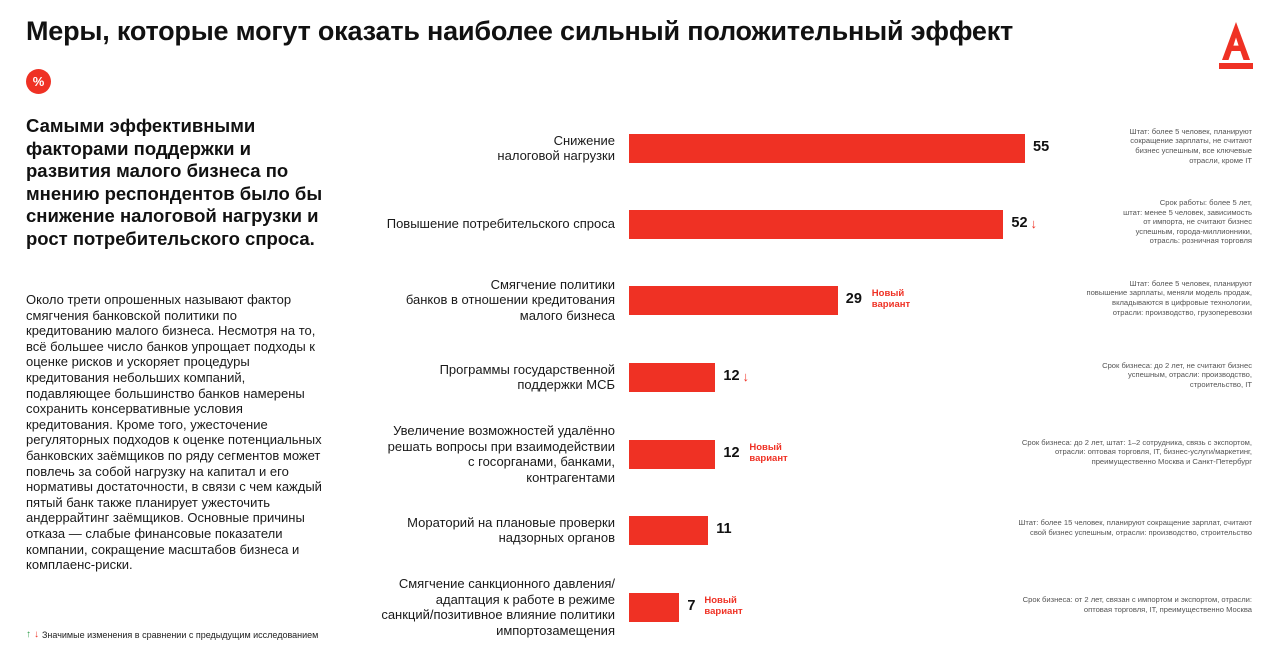 The height and width of the screenshot is (658, 1284). I want to click on bar-value: 12 ↓, so click(736, 376).